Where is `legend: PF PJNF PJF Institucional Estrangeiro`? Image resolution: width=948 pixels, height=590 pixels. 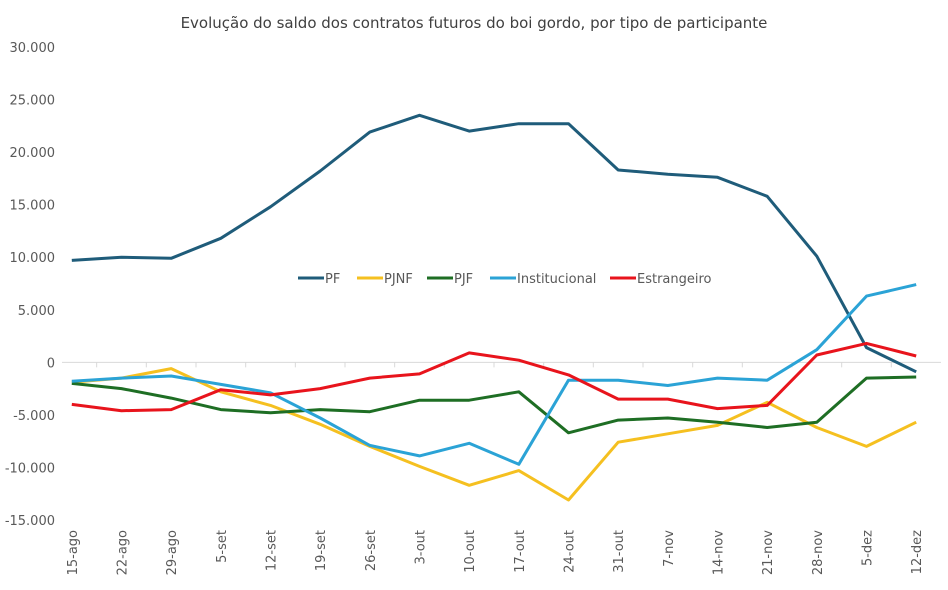
legend: PF PJNF PJF Institucional Estrangeiro is located at coordinates (505, 279).